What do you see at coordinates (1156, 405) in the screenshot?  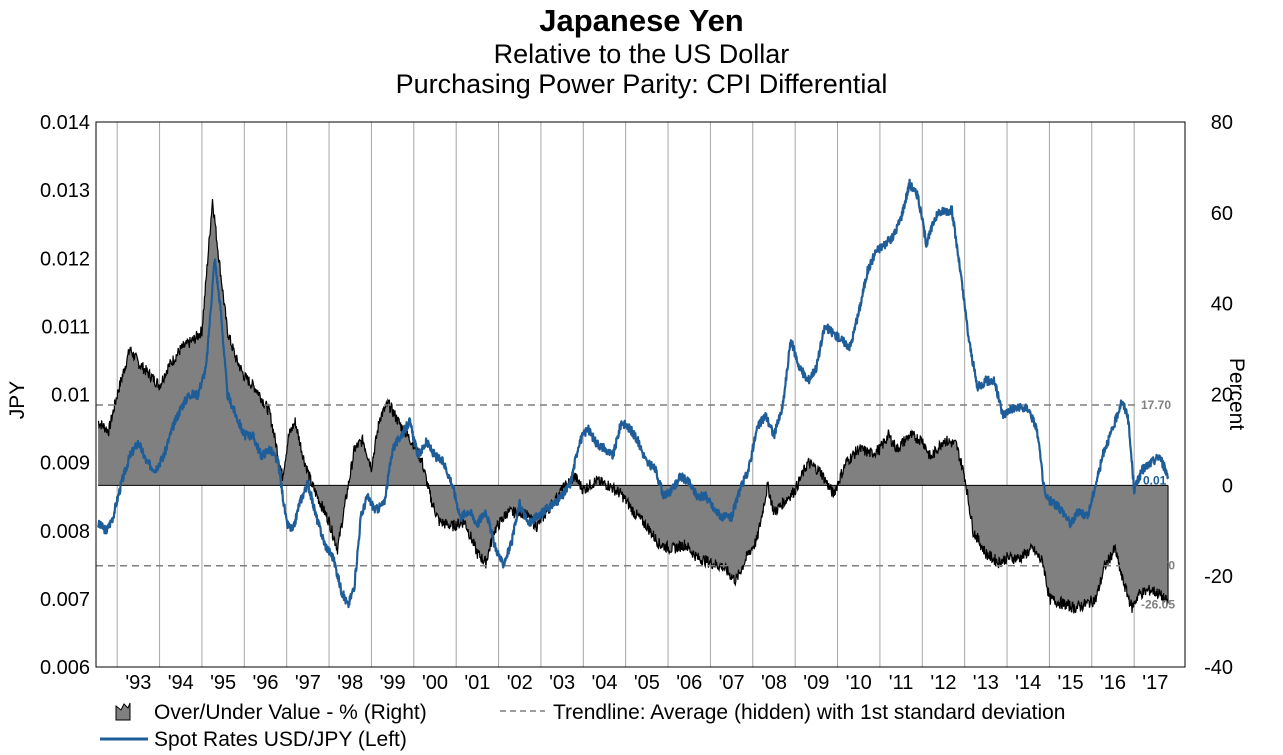 I see `trend-sd-label: 17.70` at bounding box center [1156, 405].